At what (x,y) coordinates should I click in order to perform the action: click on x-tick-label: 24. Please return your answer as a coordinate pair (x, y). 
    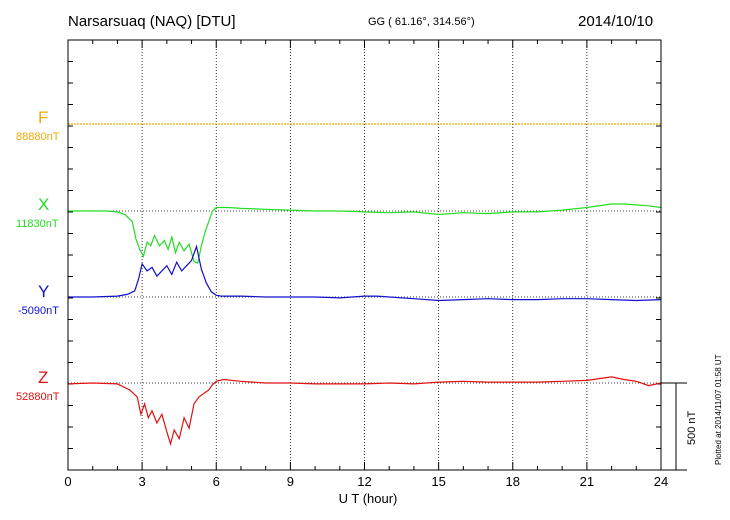
    Looking at the image, I should click on (661, 481).